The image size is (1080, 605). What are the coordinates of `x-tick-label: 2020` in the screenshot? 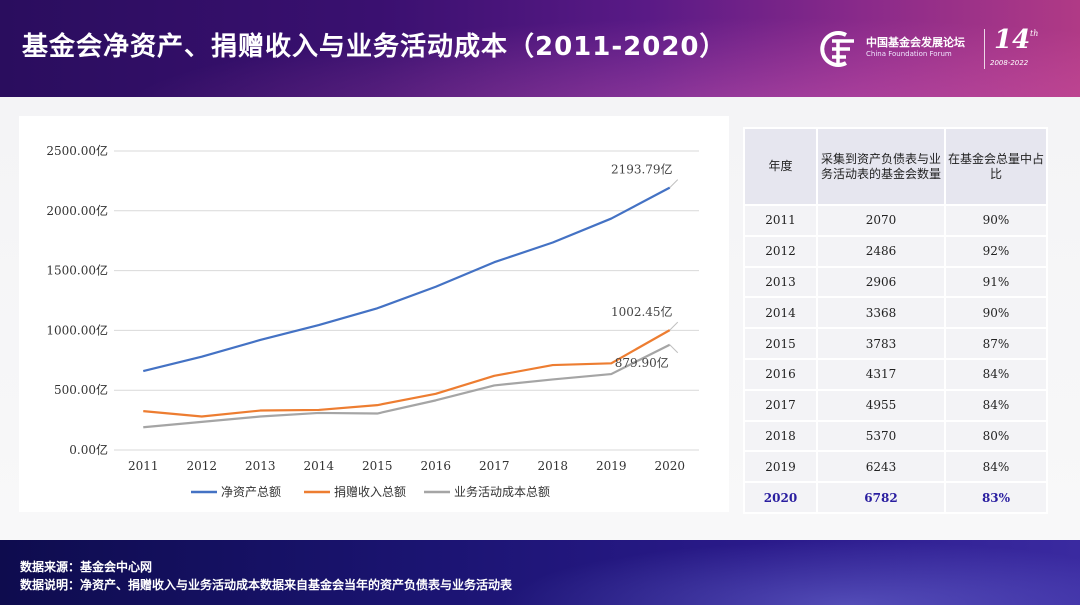 It's located at (669, 466).